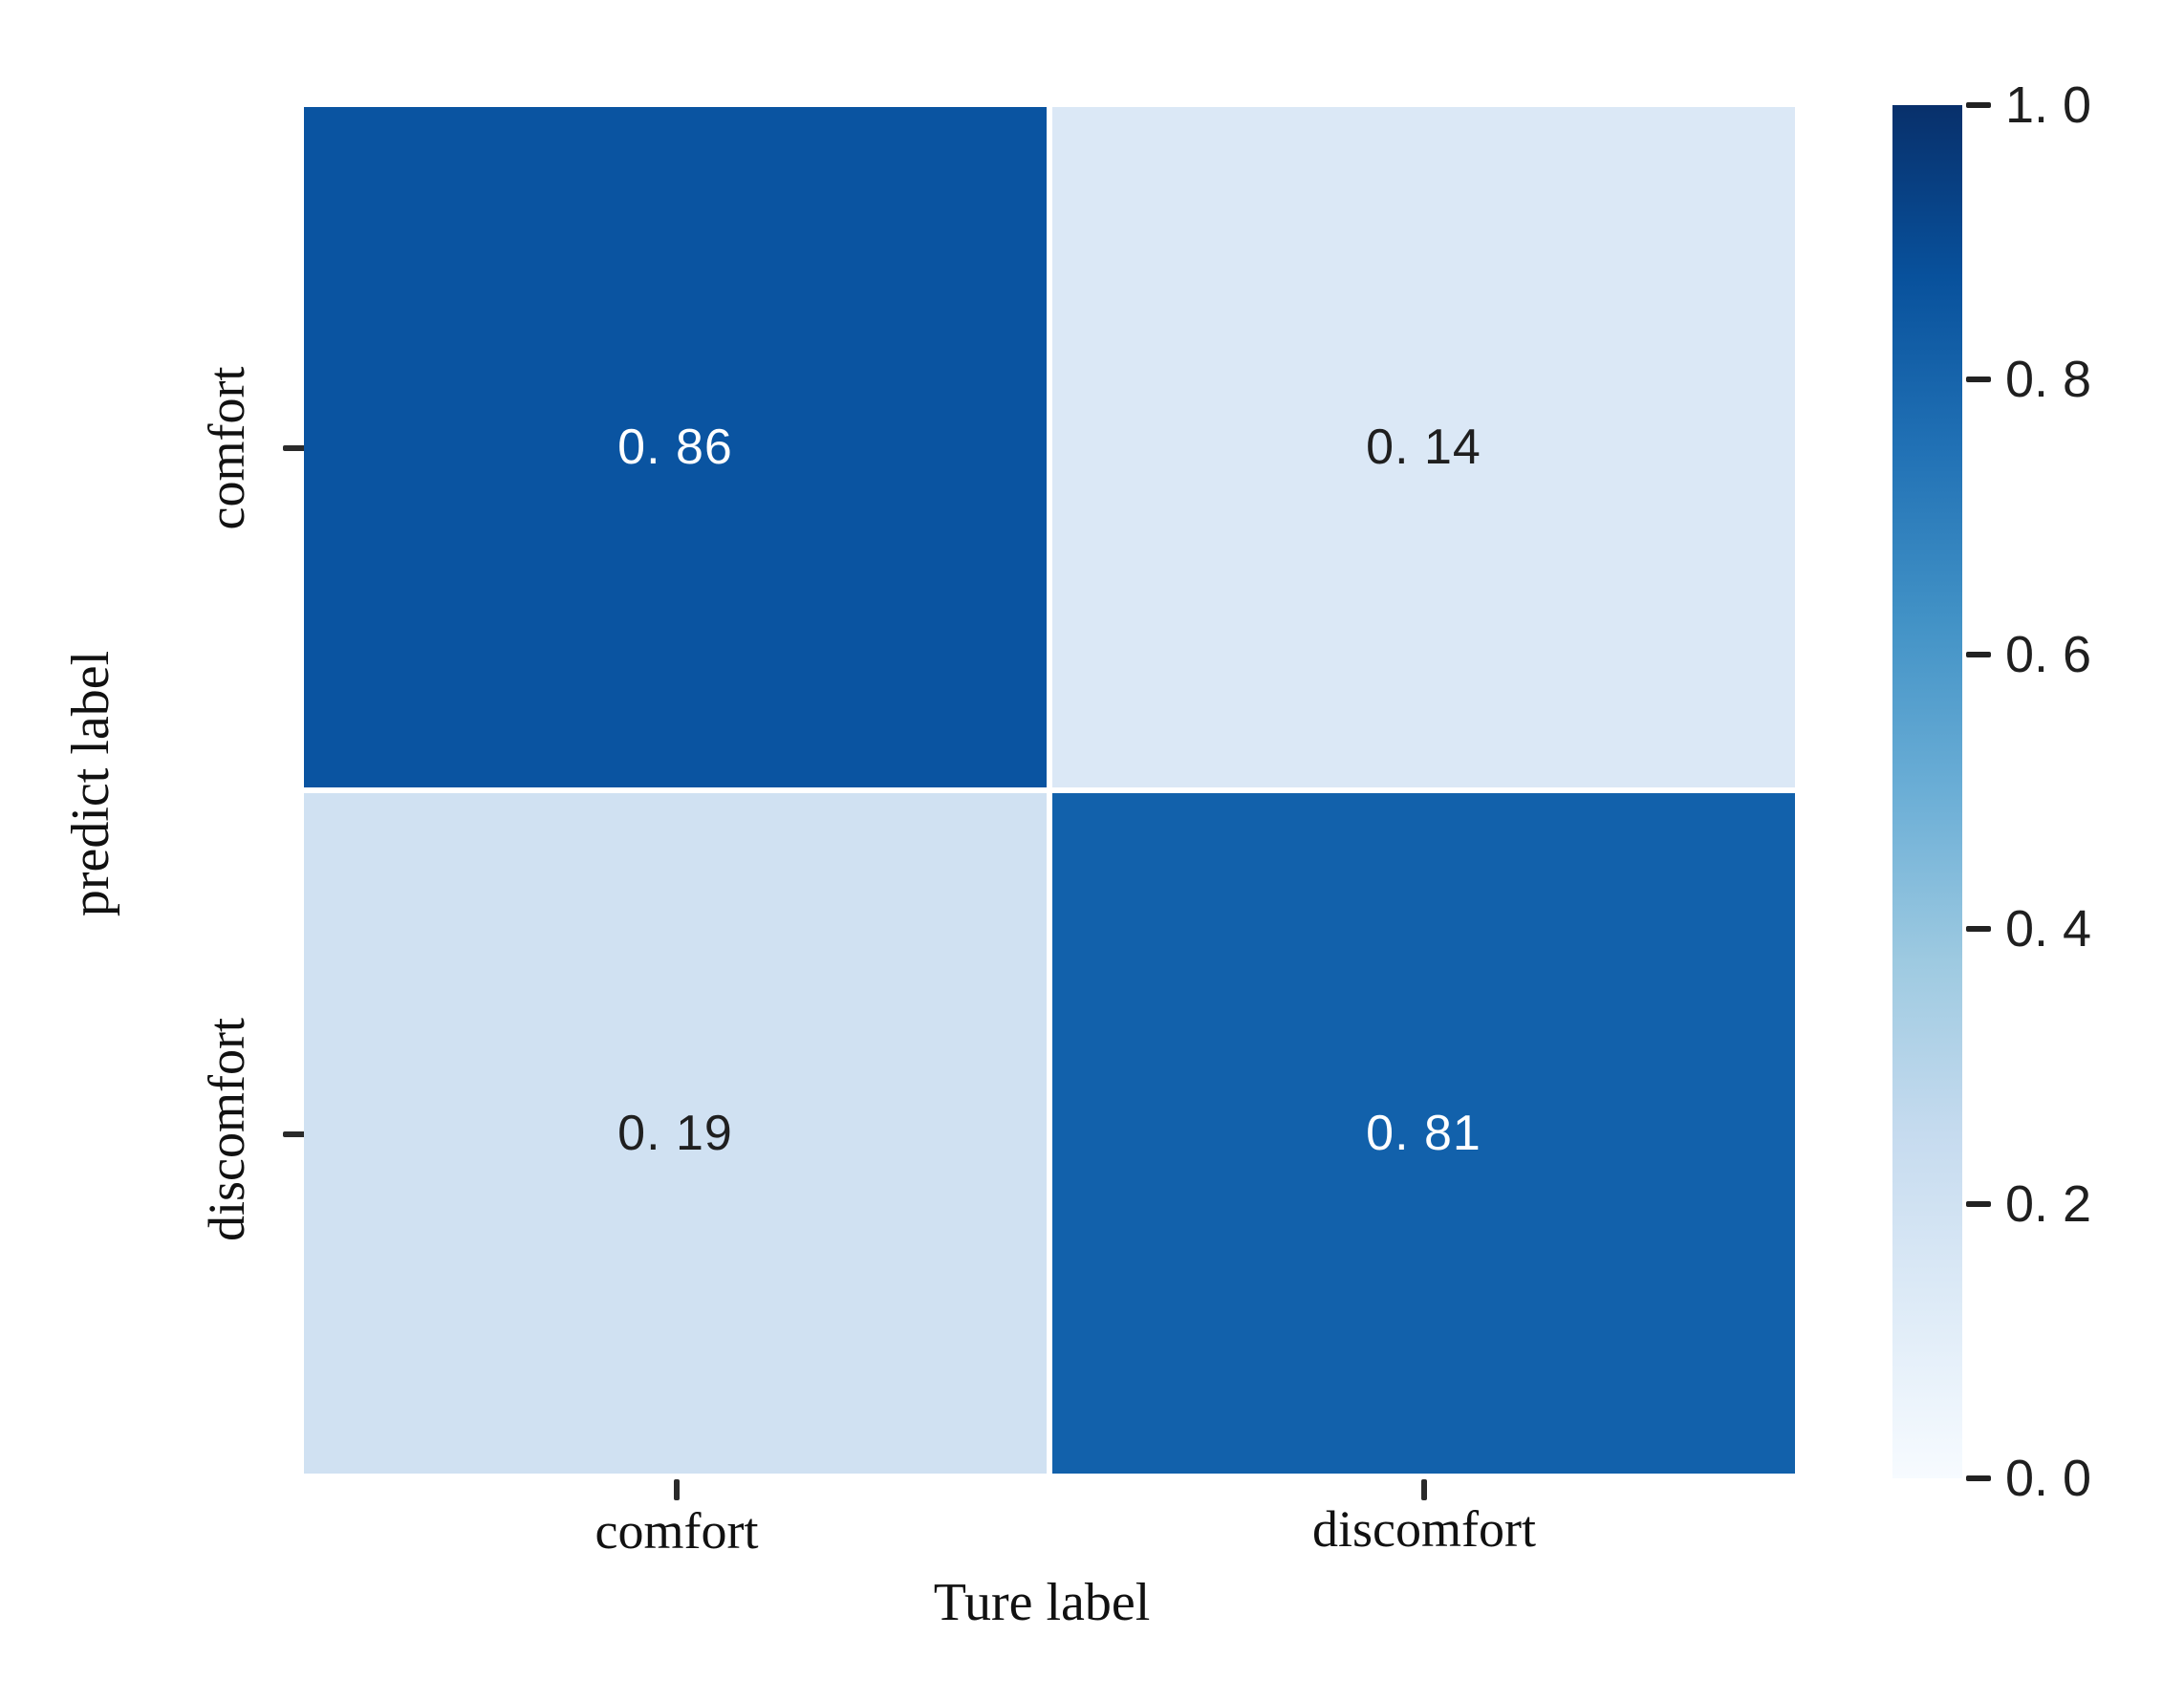  What do you see at coordinates (2048, 929) in the screenshot?
I see `colorbar-tick-label-0.4: 0. 4` at bounding box center [2048, 929].